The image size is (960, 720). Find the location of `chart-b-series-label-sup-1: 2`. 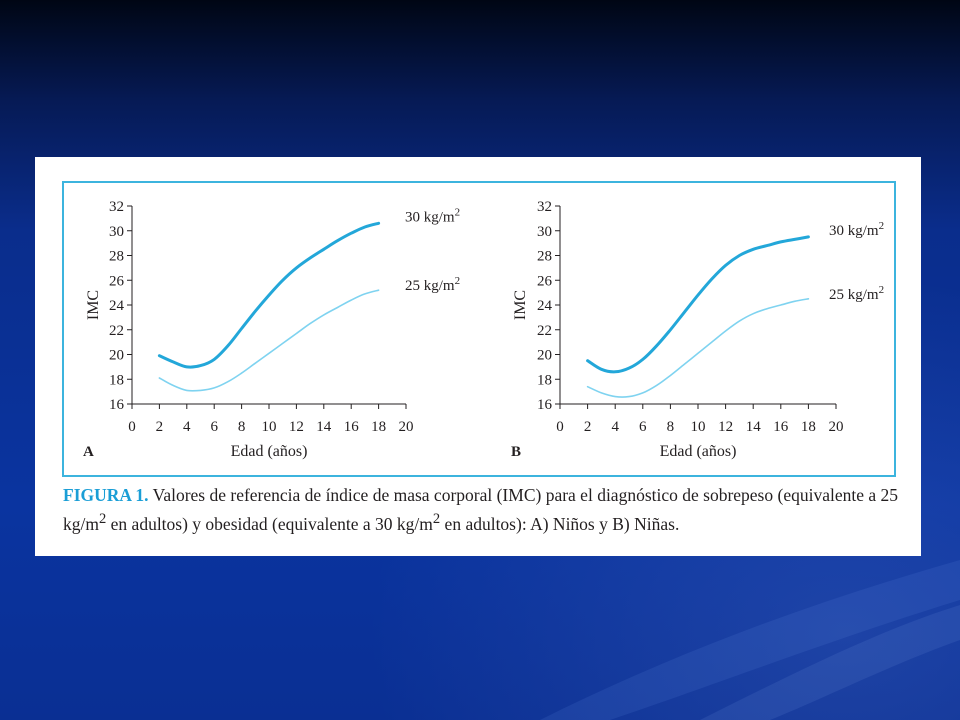

chart-b-series-label-sup-1: 2 is located at coordinates (882, 226).